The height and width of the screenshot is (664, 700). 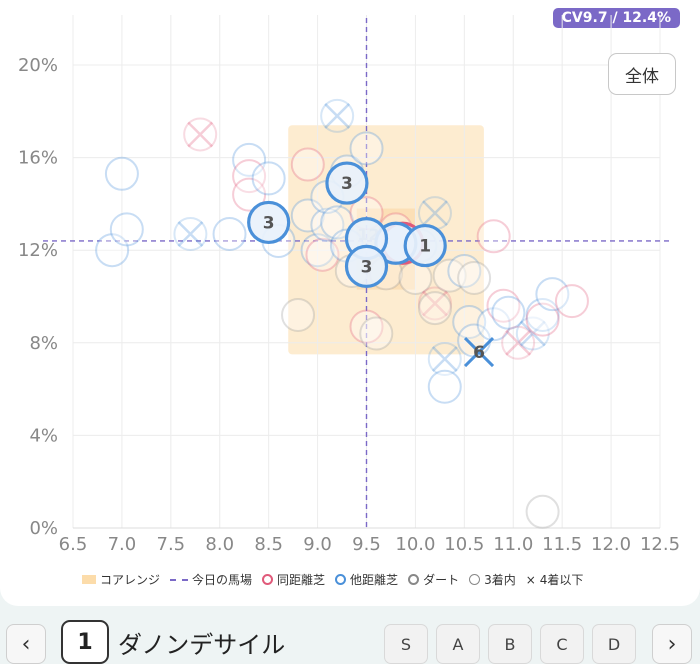 I want to click on x-tick-label: 9.5, so click(x=366, y=544).